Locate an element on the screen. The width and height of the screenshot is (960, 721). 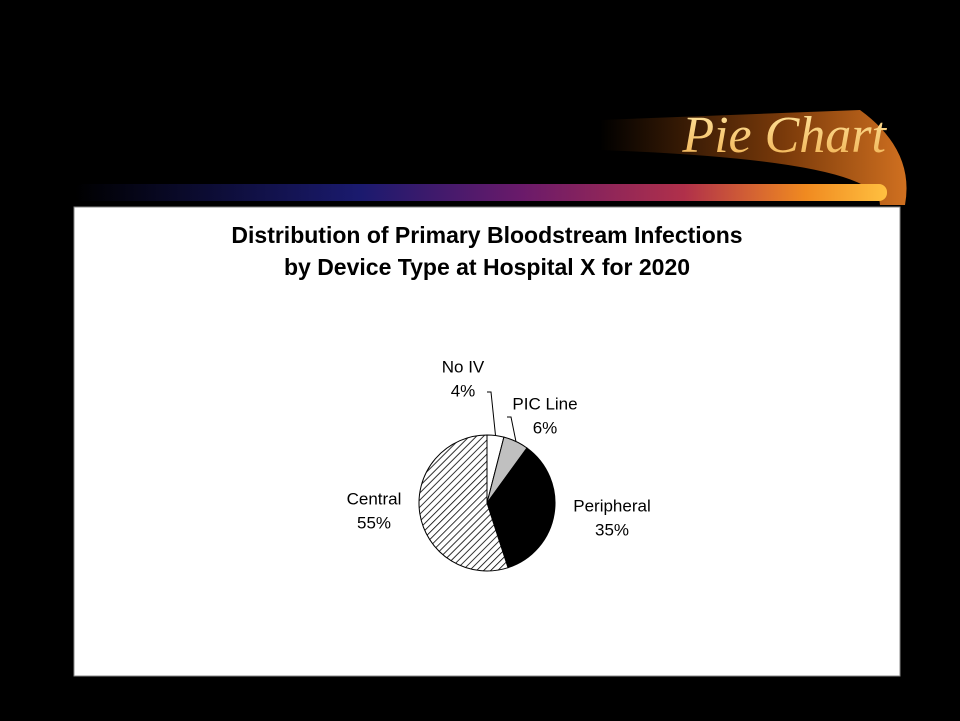
swoosh is located at coordinates (753, 157).